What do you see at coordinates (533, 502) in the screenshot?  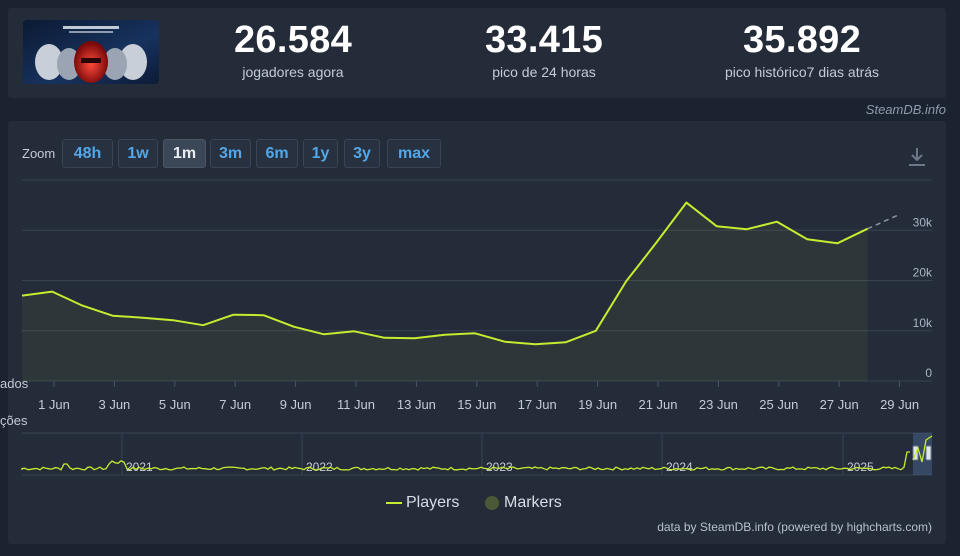 I see `legend-markers-label: Markers` at bounding box center [533, 502].